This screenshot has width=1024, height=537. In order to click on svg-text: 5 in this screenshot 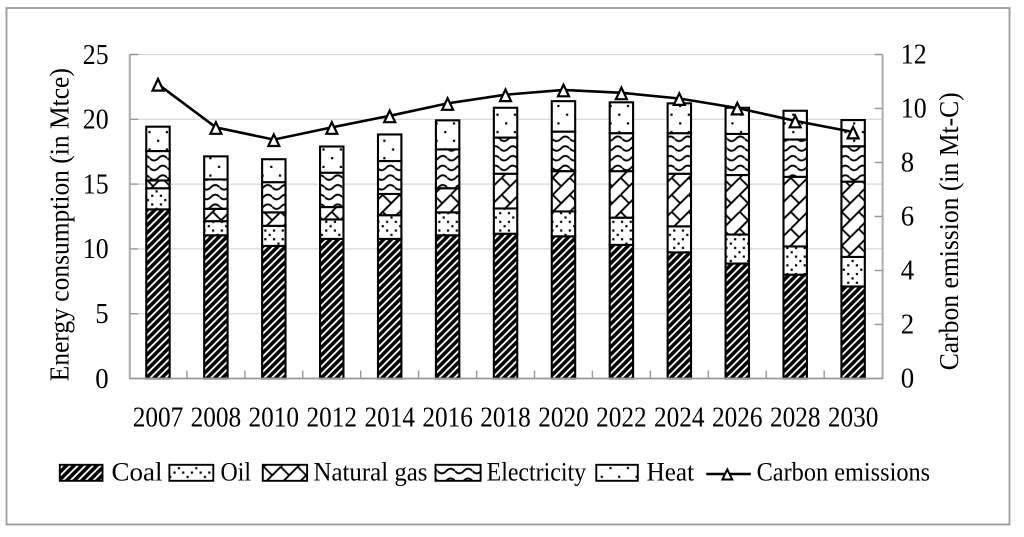, I will do `click(101, 314)`.